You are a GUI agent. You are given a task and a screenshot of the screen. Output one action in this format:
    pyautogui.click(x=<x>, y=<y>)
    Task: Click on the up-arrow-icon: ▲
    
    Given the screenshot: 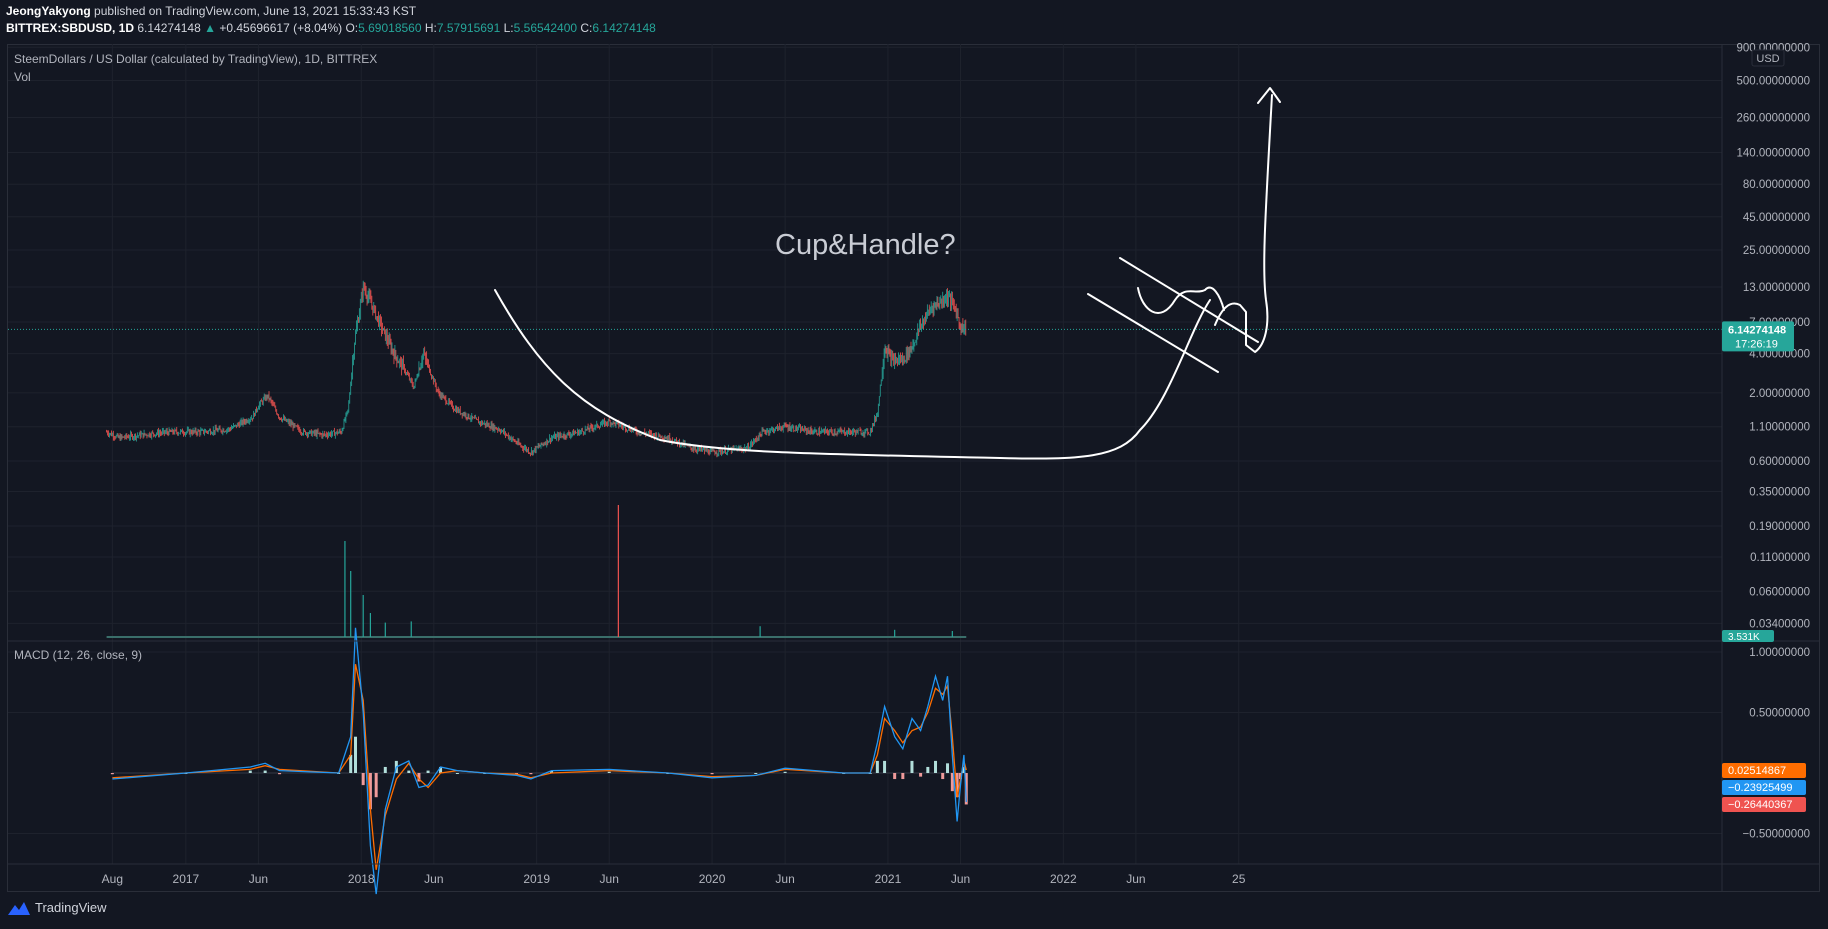 What is the action you would take?
    pyautogui.click(x=210, y=28)
    